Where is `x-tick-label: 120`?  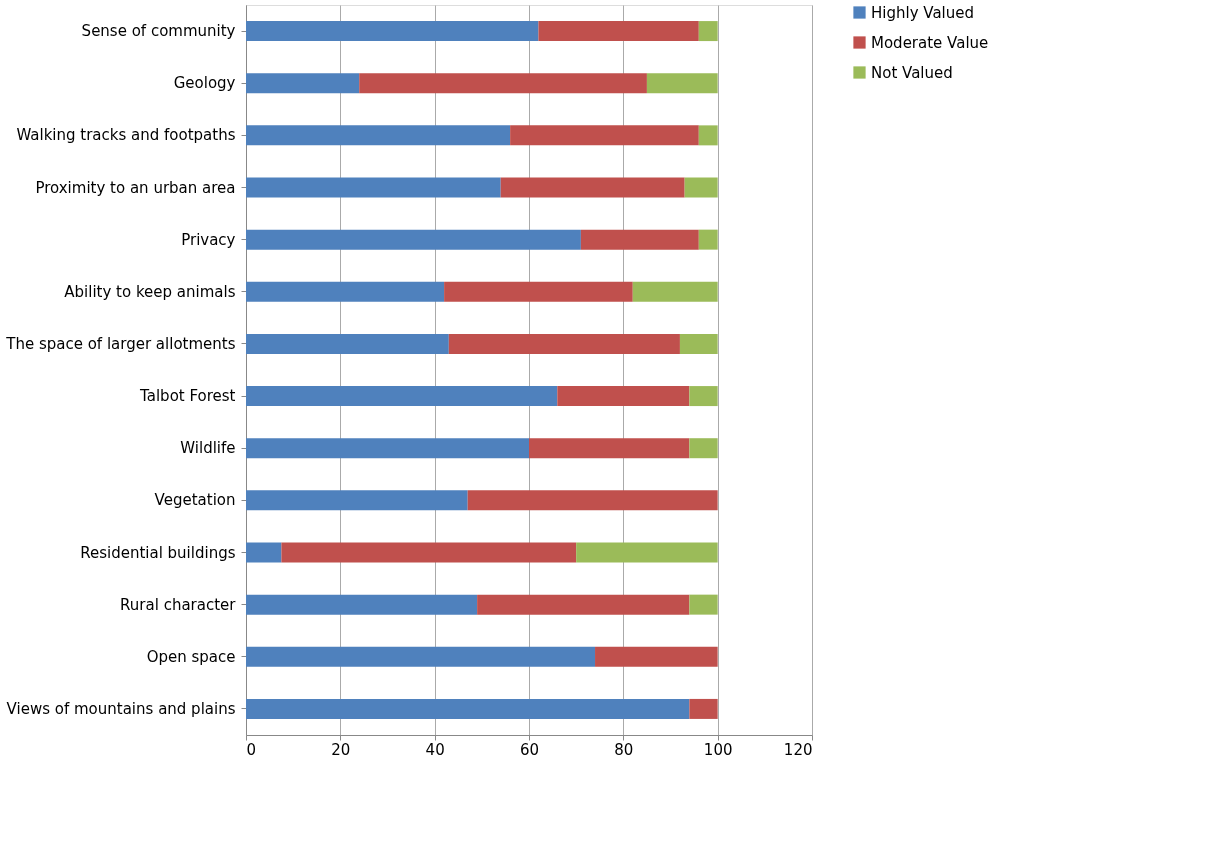
x-tick-label: 120 is located at coordinates (798, 749).